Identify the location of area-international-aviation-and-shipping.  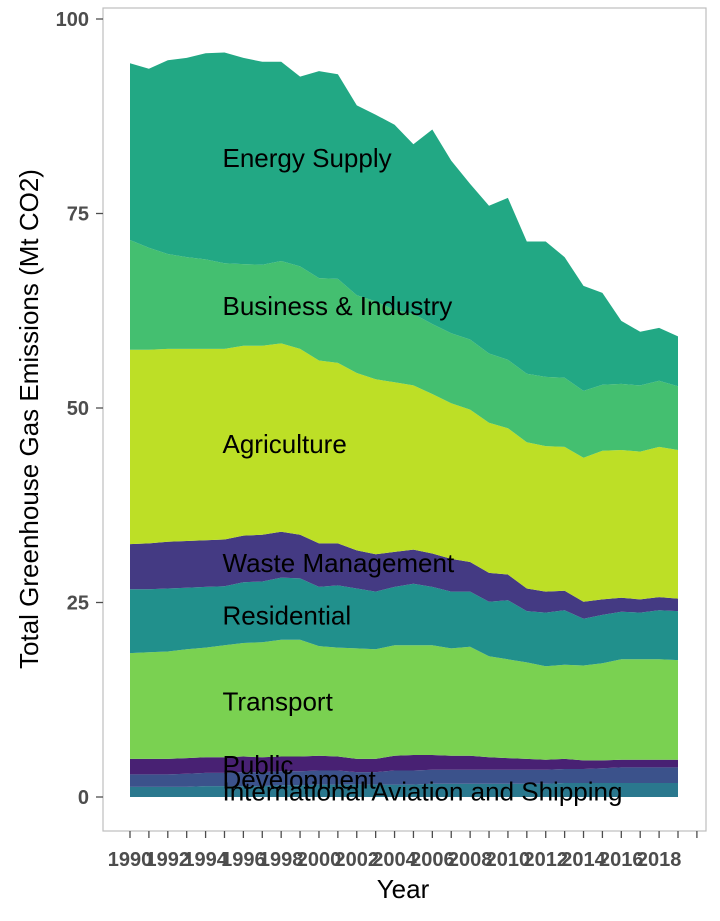
(404, 790).